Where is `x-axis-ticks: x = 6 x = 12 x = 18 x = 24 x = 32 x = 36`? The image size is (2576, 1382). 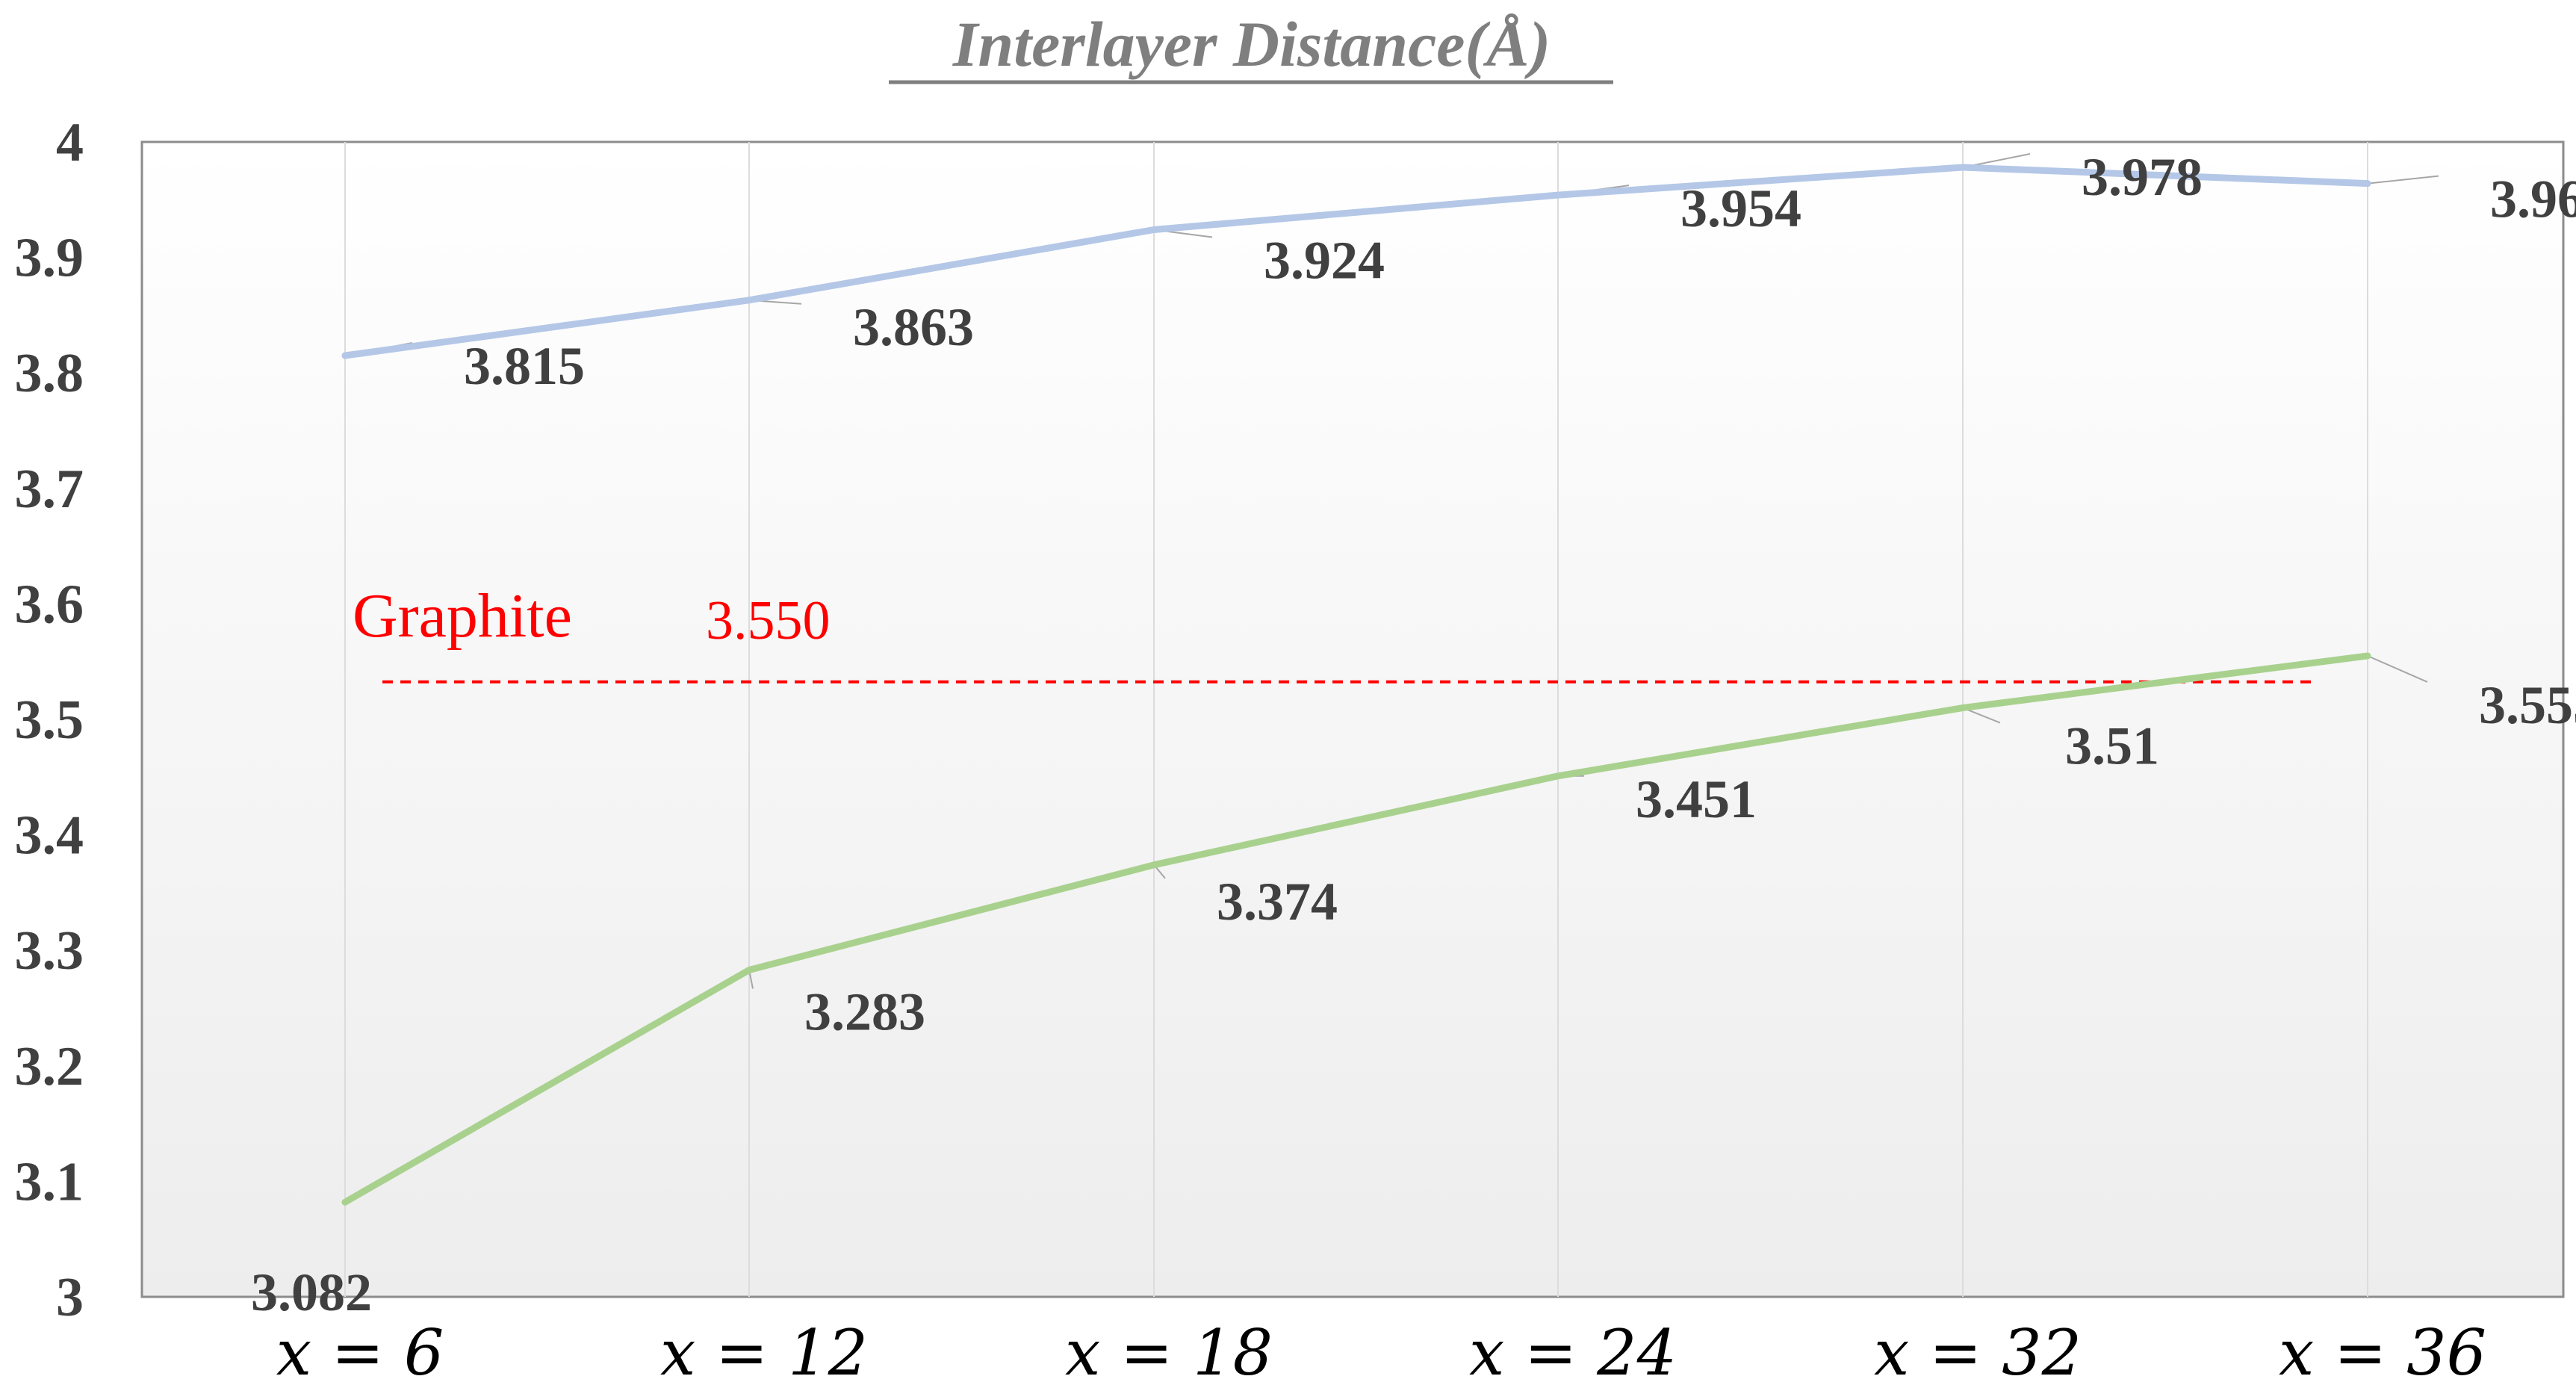 x-axis-ticks: x = 6 x = 12 x = 18 x = 24 x = 32 x = 36 is located at coordinates (1381, 1349).